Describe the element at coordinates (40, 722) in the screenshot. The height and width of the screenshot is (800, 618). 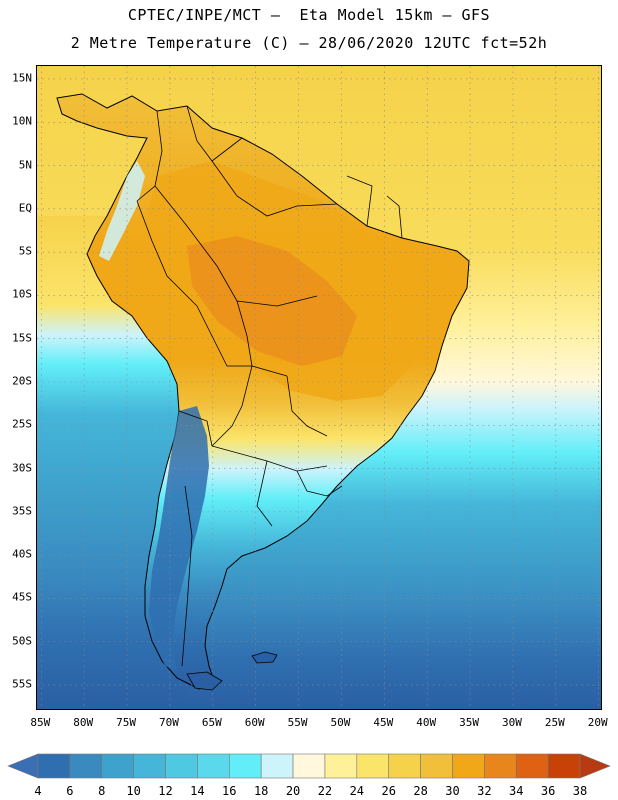
I see `lon-tick-label: 85W` at that location.